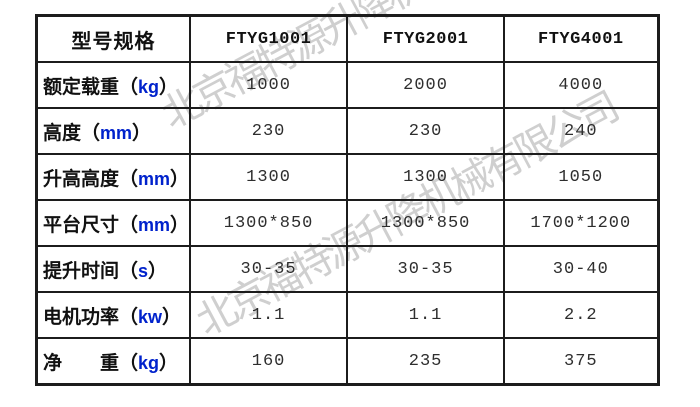 The width and height of the screenshot is (700, 407). Describe the element at coordinates (581, 361) in the screenshot. I see `cell-value: 375` at that location.